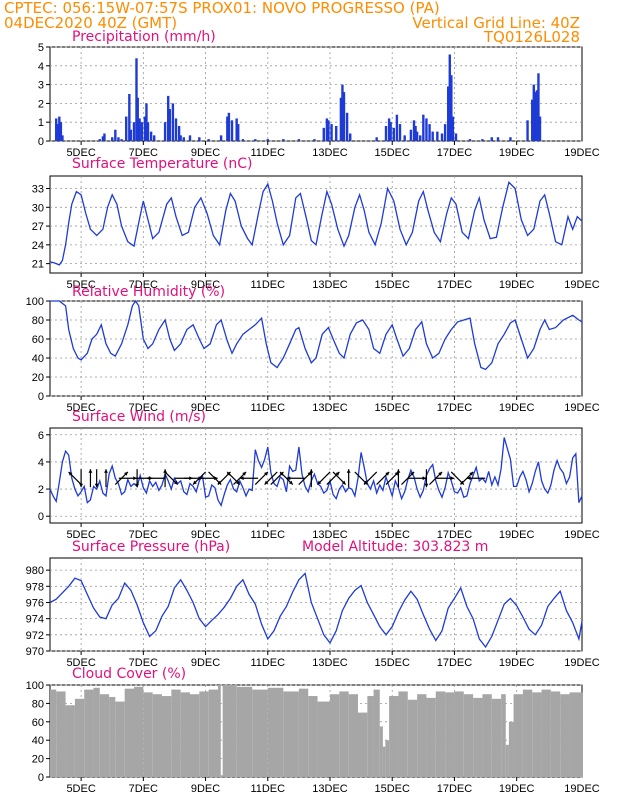  What do you see at coordinates (38, 208) in the screenshot?
I see `y-tick-label: 30` at bounding box center [38, 208].